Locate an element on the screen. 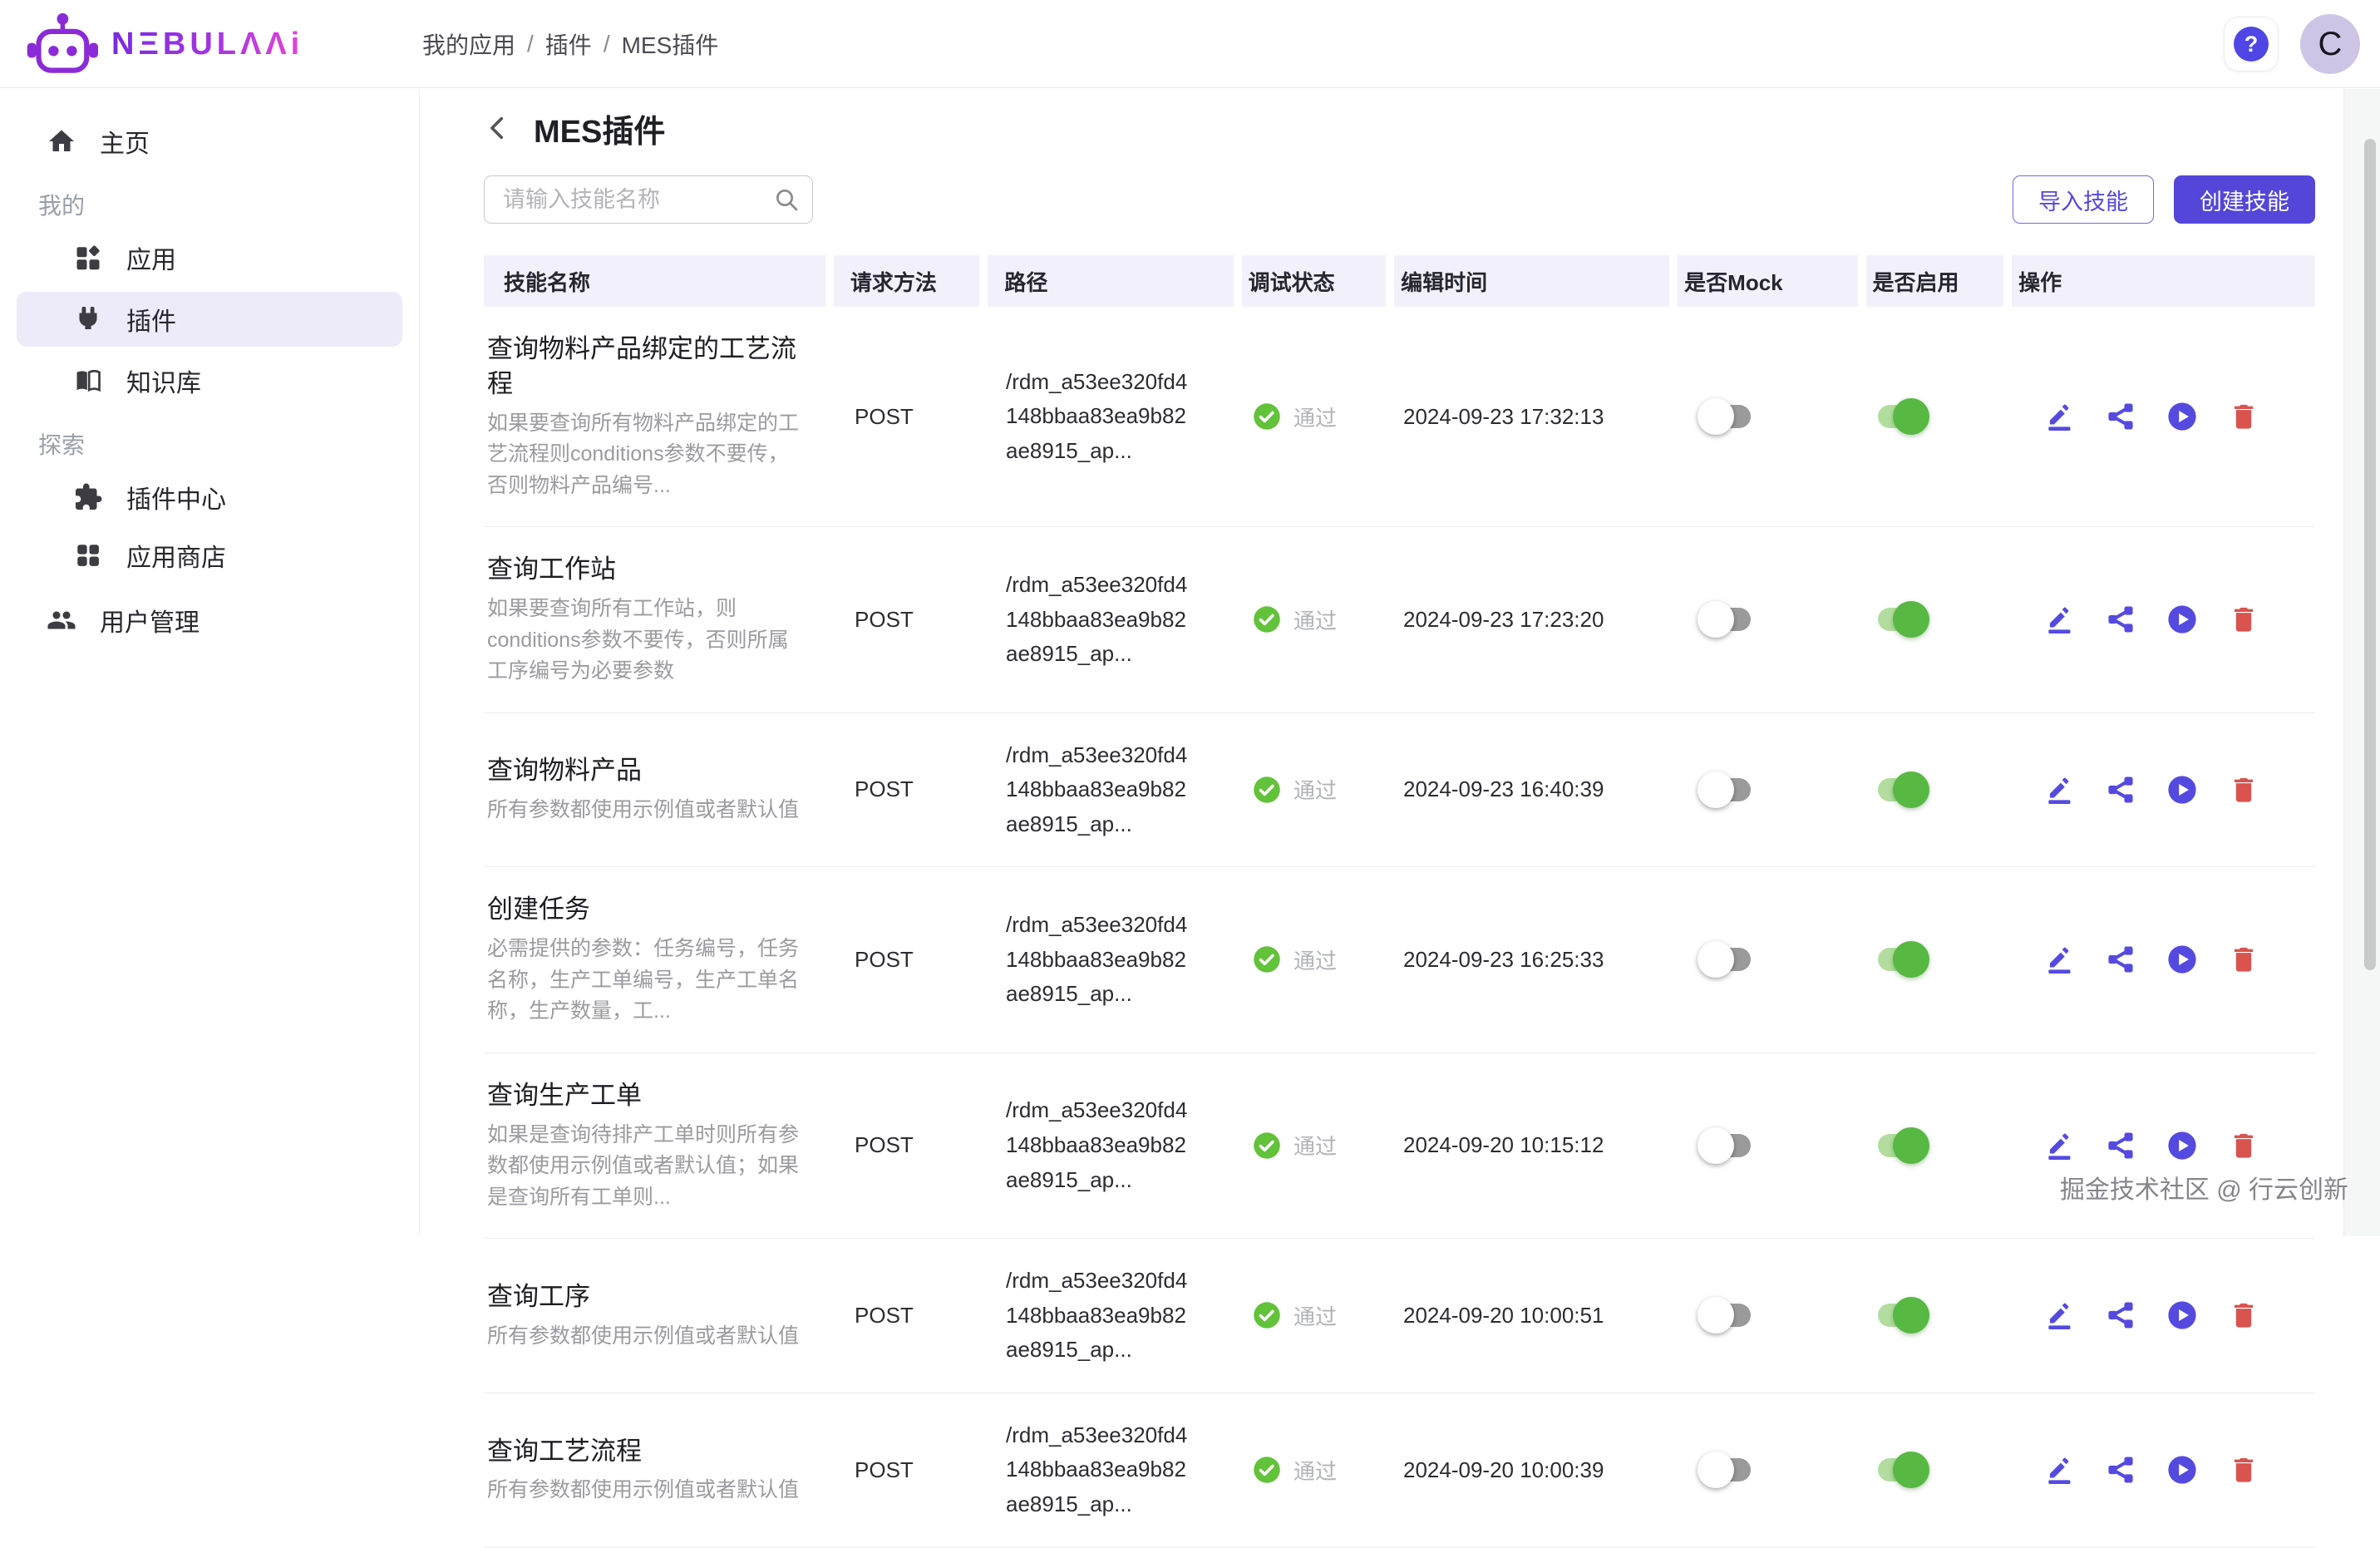 Image resolution: width=2380 pixels, height=1548 pixels. help-button: ? is located at coordinates (2251, 44).